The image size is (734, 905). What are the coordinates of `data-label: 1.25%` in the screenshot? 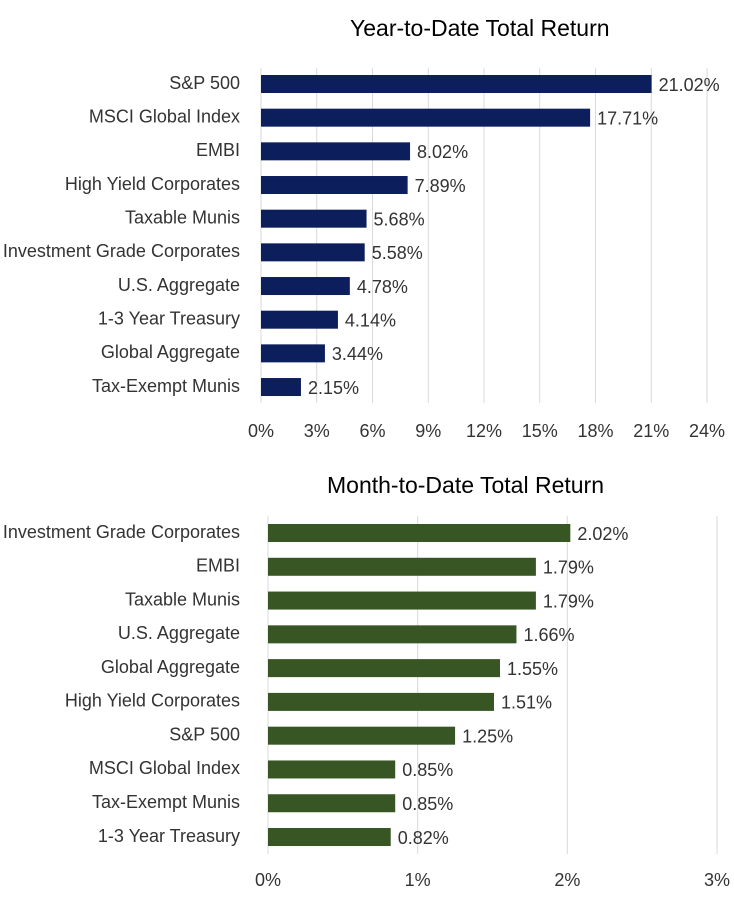 It's located at (487, 736).